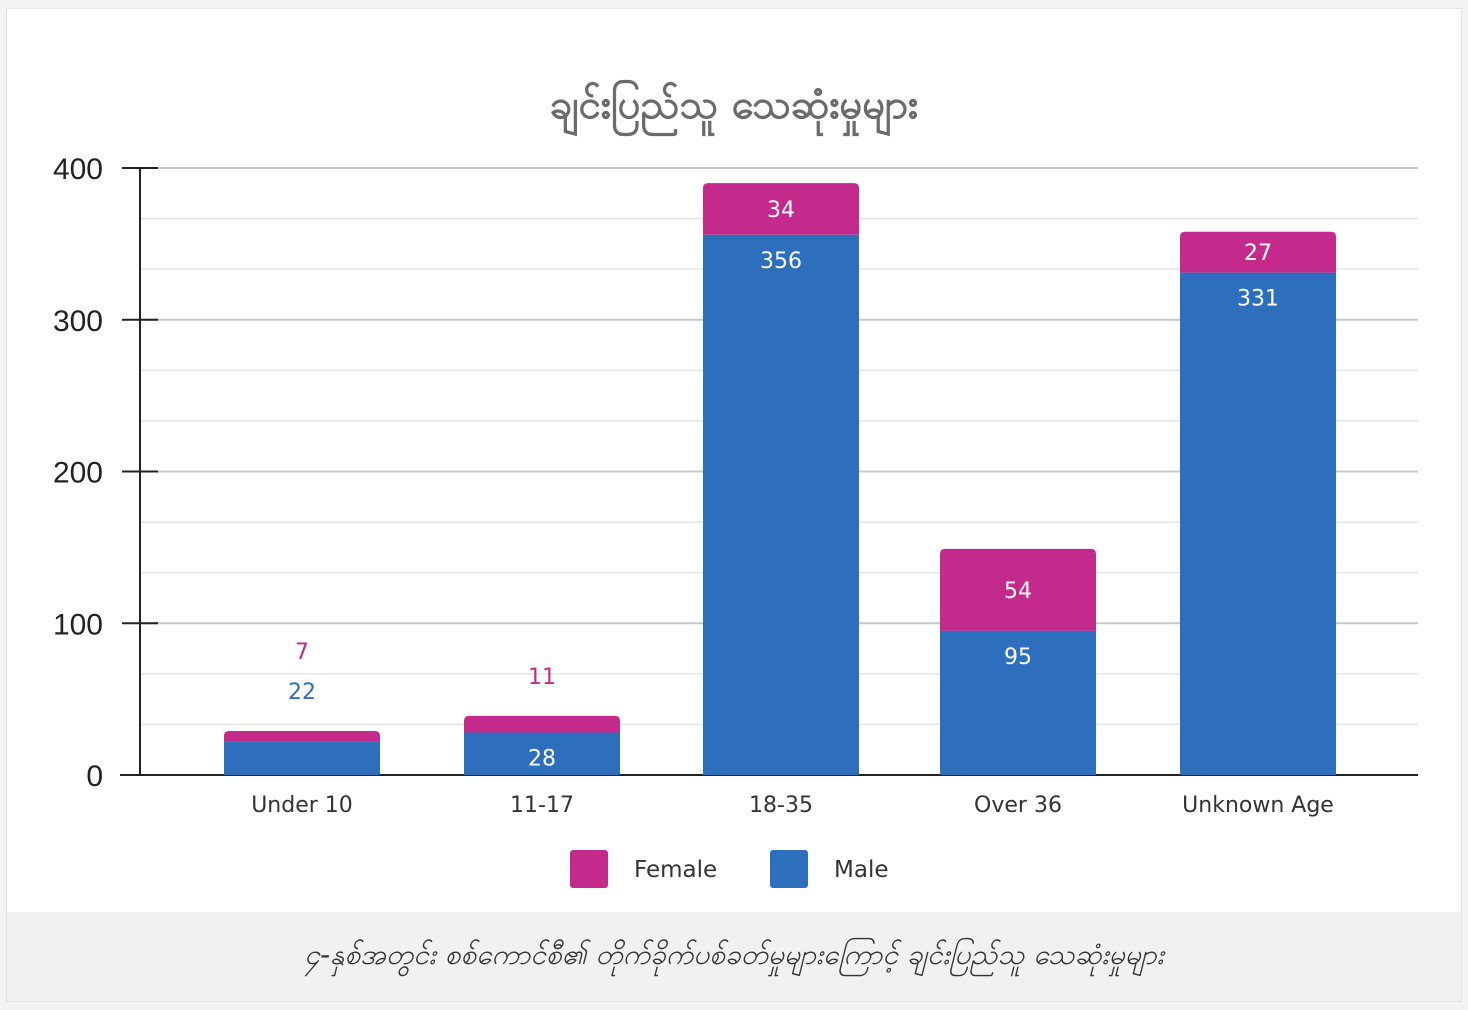 The image size is (1468, 1010). What do you see at coordinates (589, 869) in the screenshot?
I see `legend-swatch-female` at bounding box center [589, 869].